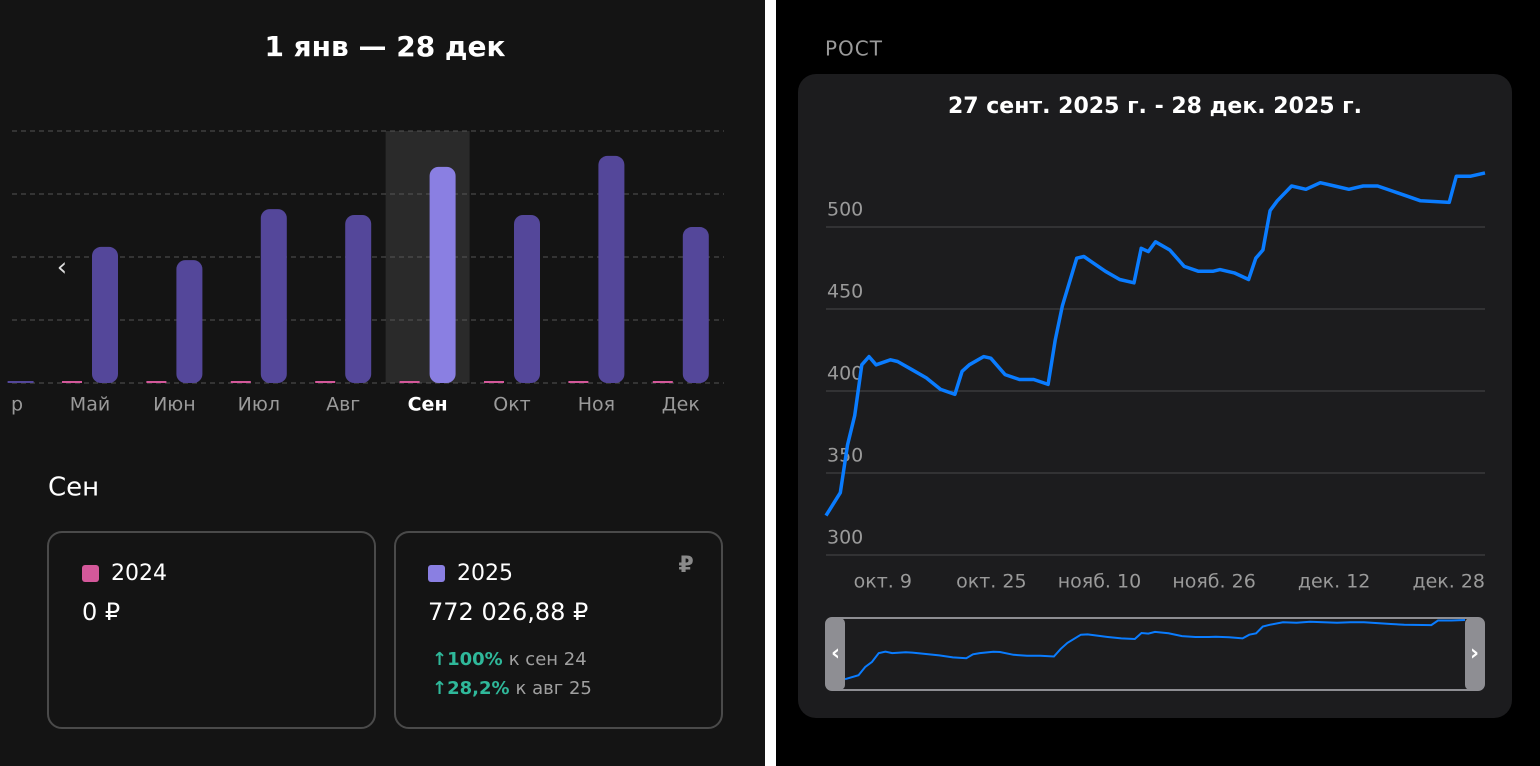  Describe the element at coordinates (845, 538) in the screenshot. I see `y-tick-label: 300` at that location.